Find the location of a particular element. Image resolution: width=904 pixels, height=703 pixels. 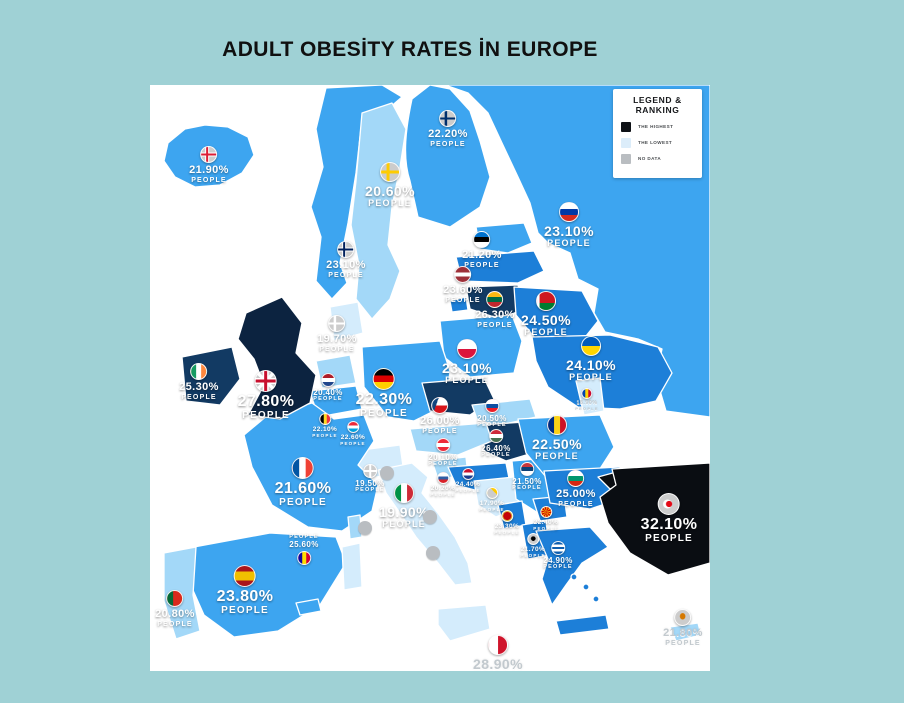

norway-flag-icon is located at coordinates (346, 249).